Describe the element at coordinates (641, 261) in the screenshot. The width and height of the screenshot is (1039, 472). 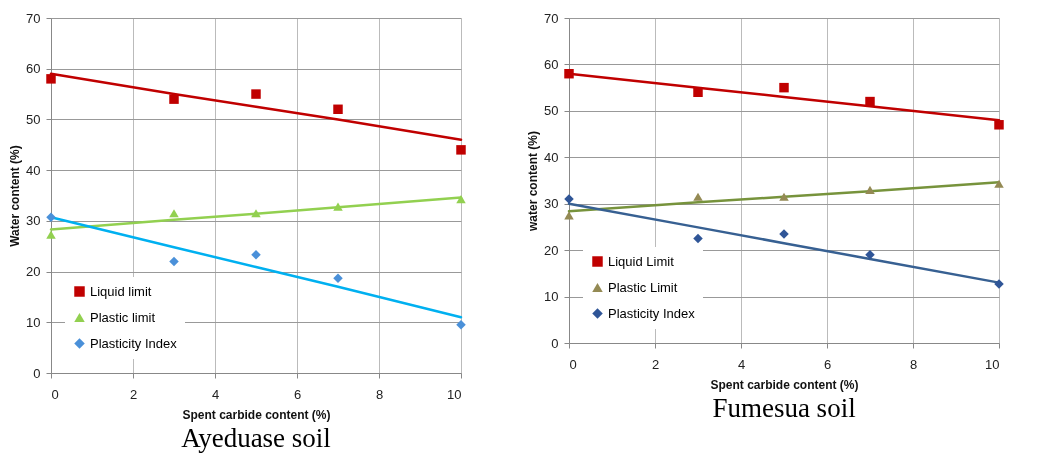
I see `legend-label: Liquid Limit` at that location.